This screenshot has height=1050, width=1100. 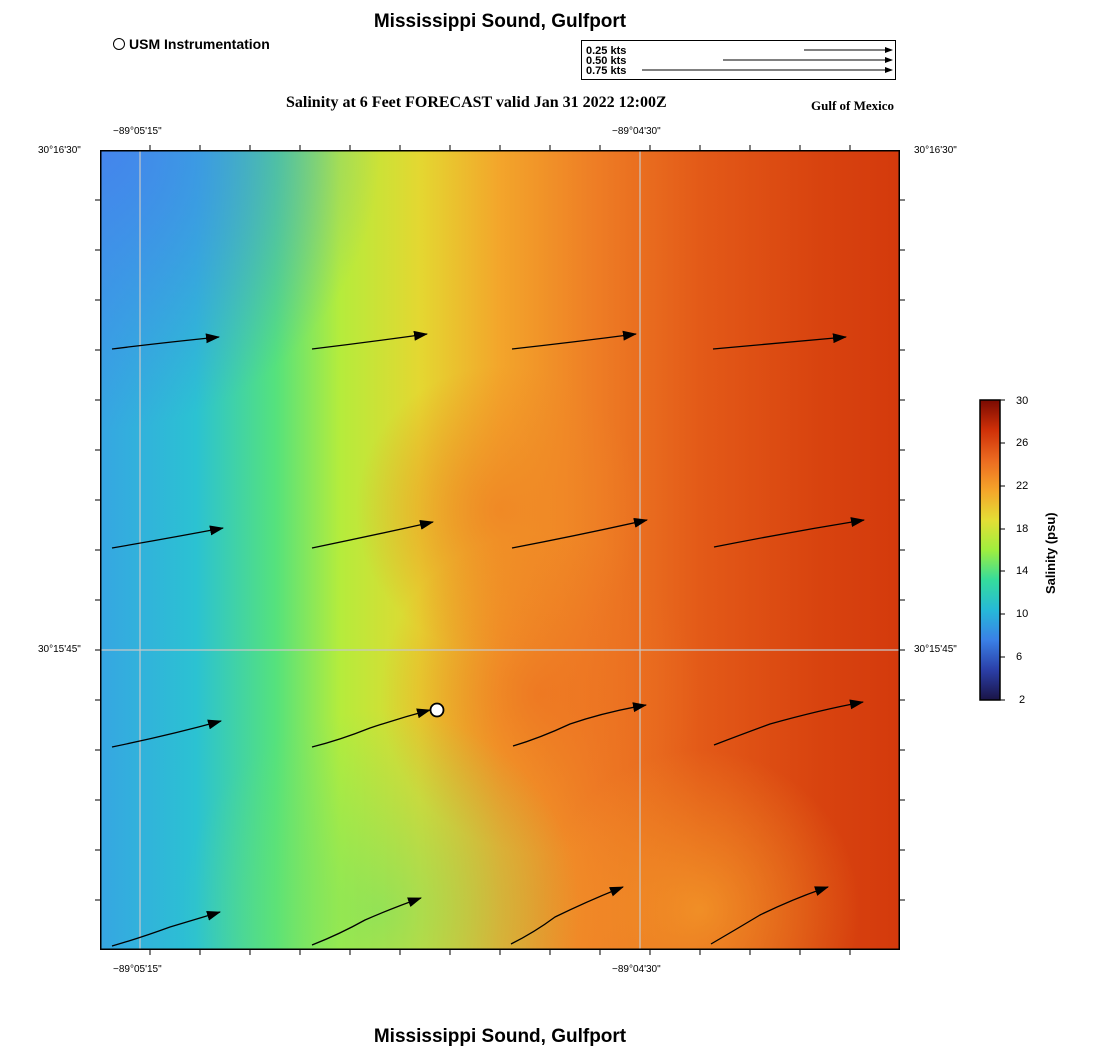 What do you see at coordinates (1022, 529) in the screenshot?
I see `colorbar-tick-18: 18` at bounding box center [1022, 529].